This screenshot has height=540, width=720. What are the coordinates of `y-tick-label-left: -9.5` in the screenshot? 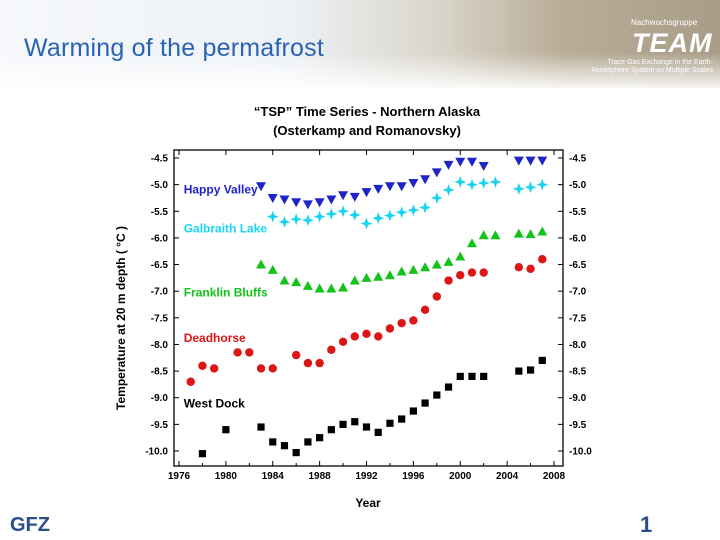 It's located at (160, 425).